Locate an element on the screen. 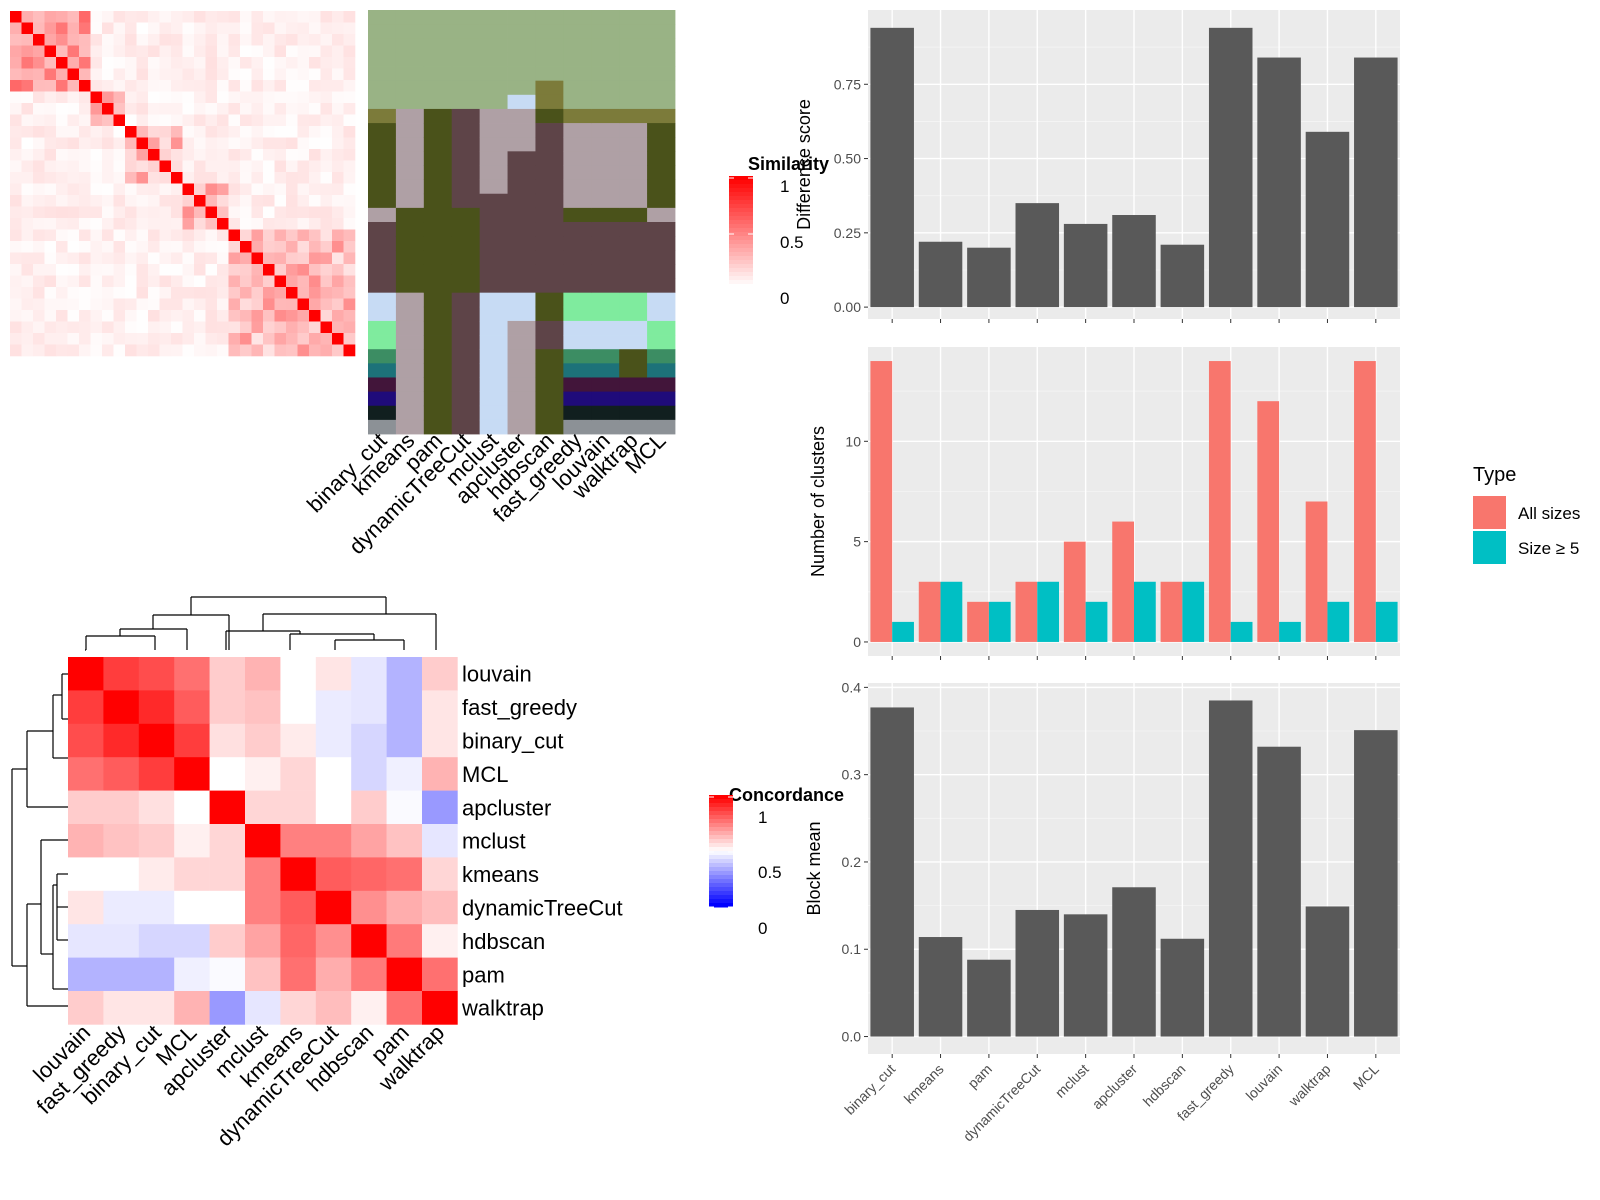  x-tick-label: apcluster is located at coordinates (1115, 1087).